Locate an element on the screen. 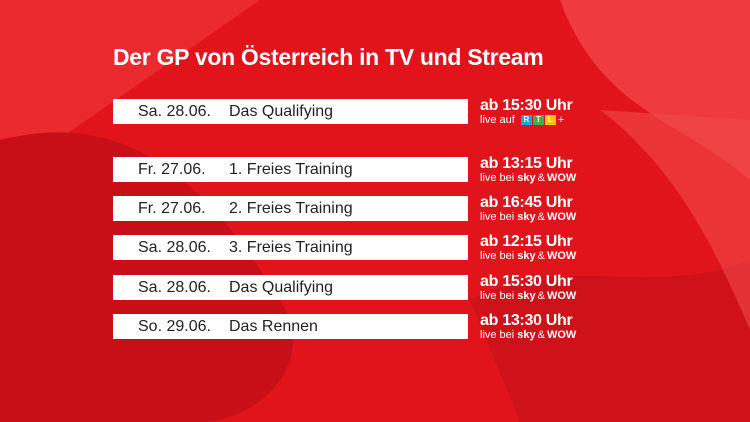 The height and width of the screenshot is (422, 750). schedule-bar: Sa. 28.06. 3. Freies Training is located at coordinates (290, 248).